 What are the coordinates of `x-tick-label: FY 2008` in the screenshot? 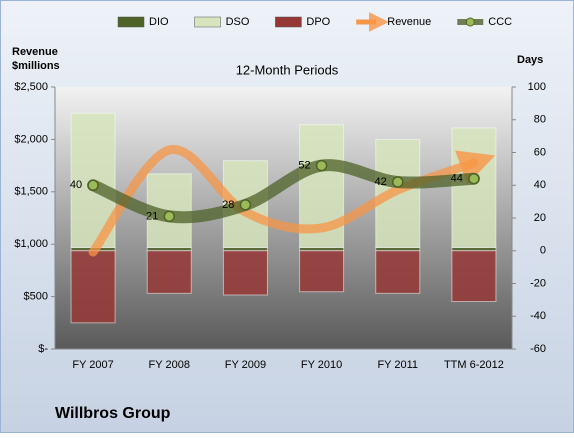 It's located at (169, 365).